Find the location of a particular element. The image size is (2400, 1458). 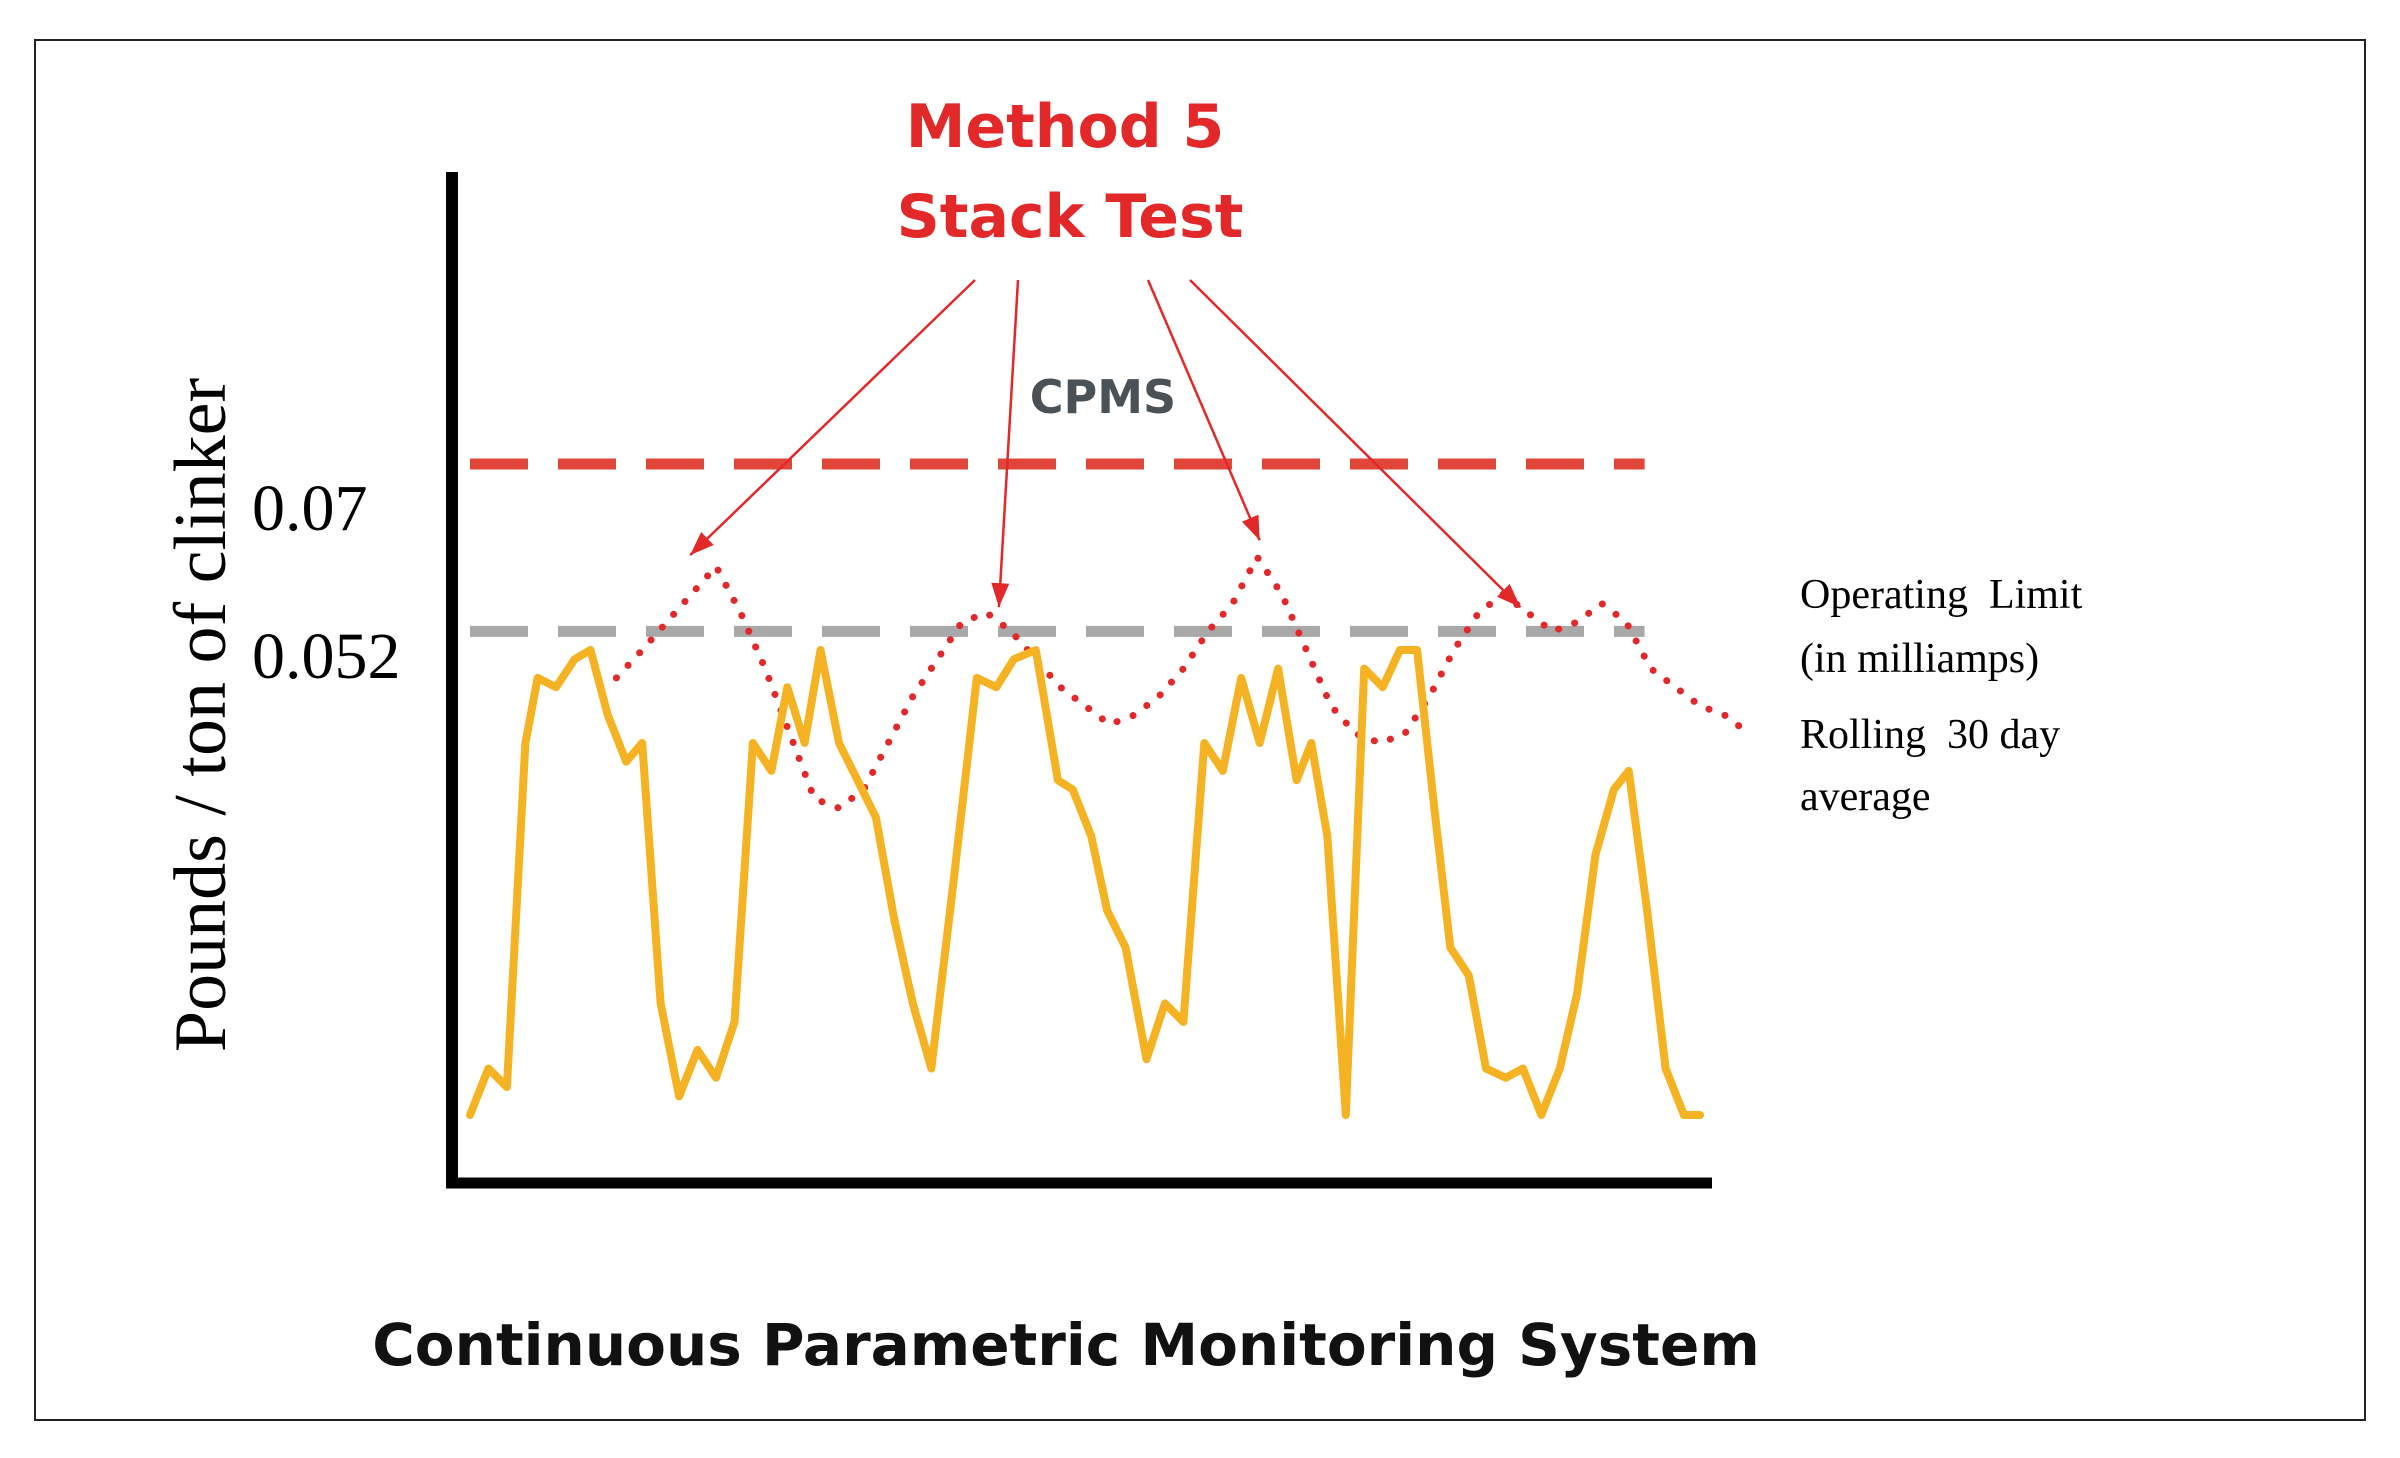

annotation-layer is located at coordinates (1105, 444).